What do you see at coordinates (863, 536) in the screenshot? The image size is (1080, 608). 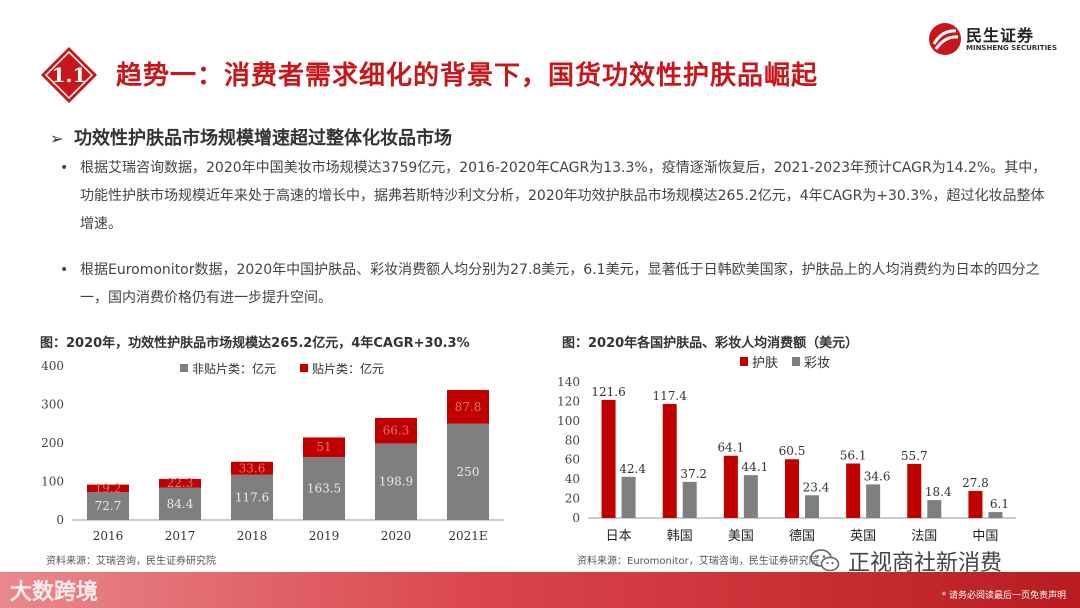 I see `x-tick-label: 英国` at bounding box center [863, 536].